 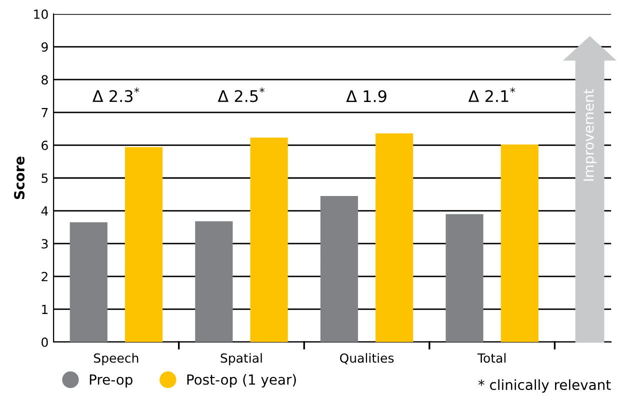 I want to click on y-tick-label: 5, so click(x=45, y=178).